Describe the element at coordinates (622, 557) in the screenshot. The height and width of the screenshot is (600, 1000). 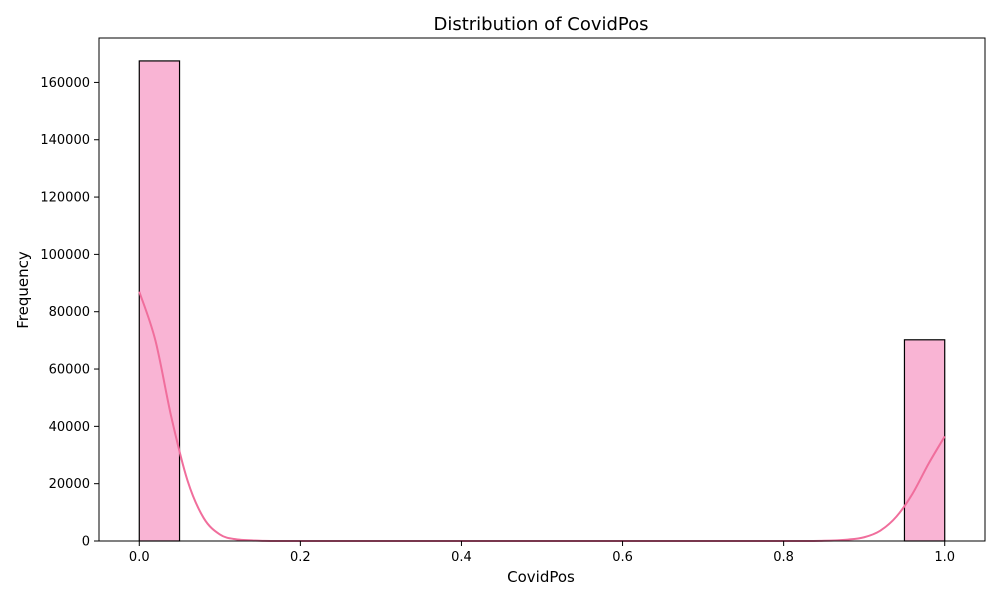
I see `x-tick-label: 0.6` at that location.